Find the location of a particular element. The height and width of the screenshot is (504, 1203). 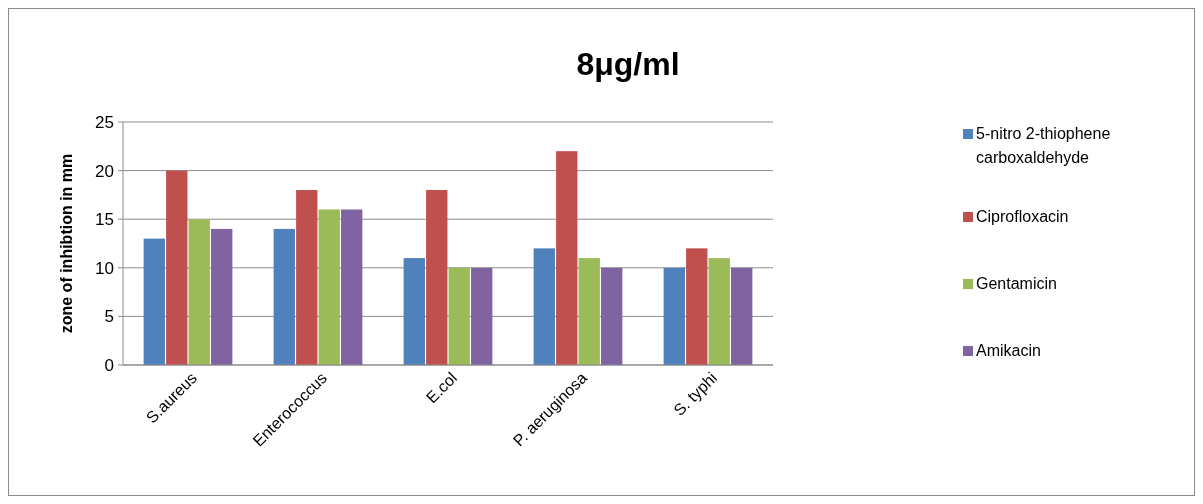

y-tick-label: 5 is located at coordinates (109, 317).